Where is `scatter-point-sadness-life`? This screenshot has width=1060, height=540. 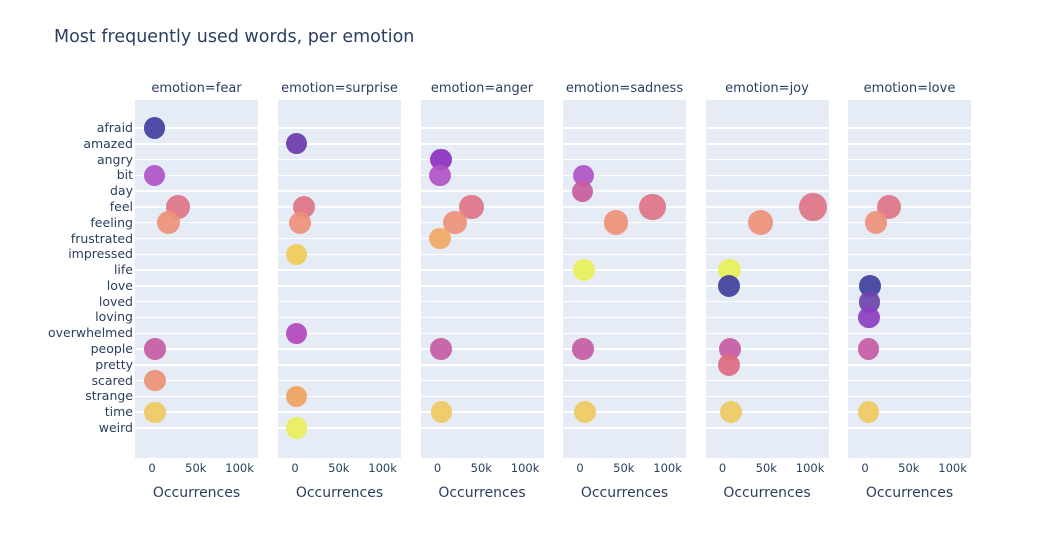
scatter-point-sadness-life is located at coordinates (584, 270).